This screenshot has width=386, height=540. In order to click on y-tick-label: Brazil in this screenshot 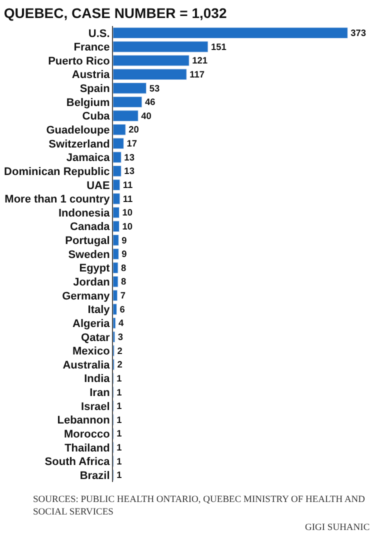, I will do `click(95, 476)`.